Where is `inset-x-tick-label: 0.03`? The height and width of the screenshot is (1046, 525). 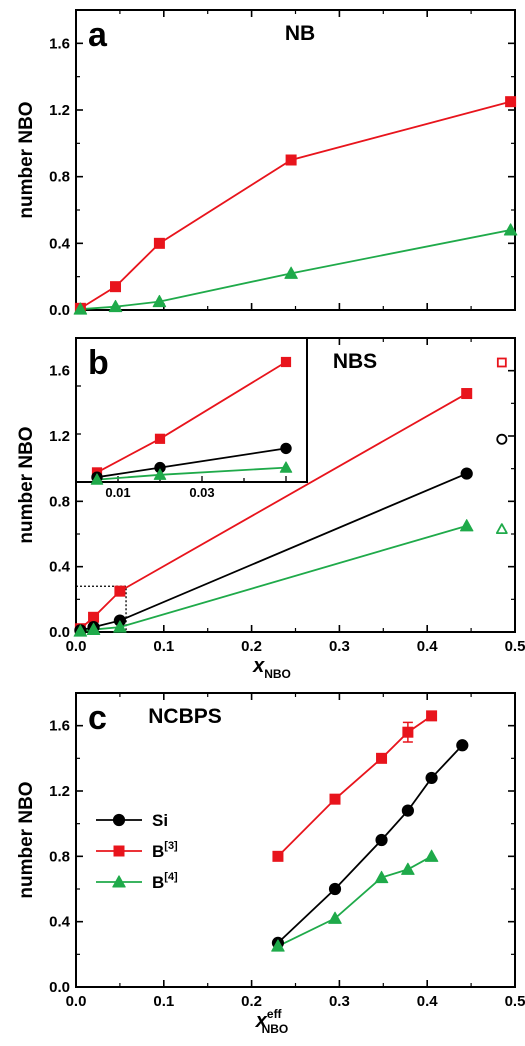 inset-x-tick-label: 0.03 is located at coordinates (201, 492).